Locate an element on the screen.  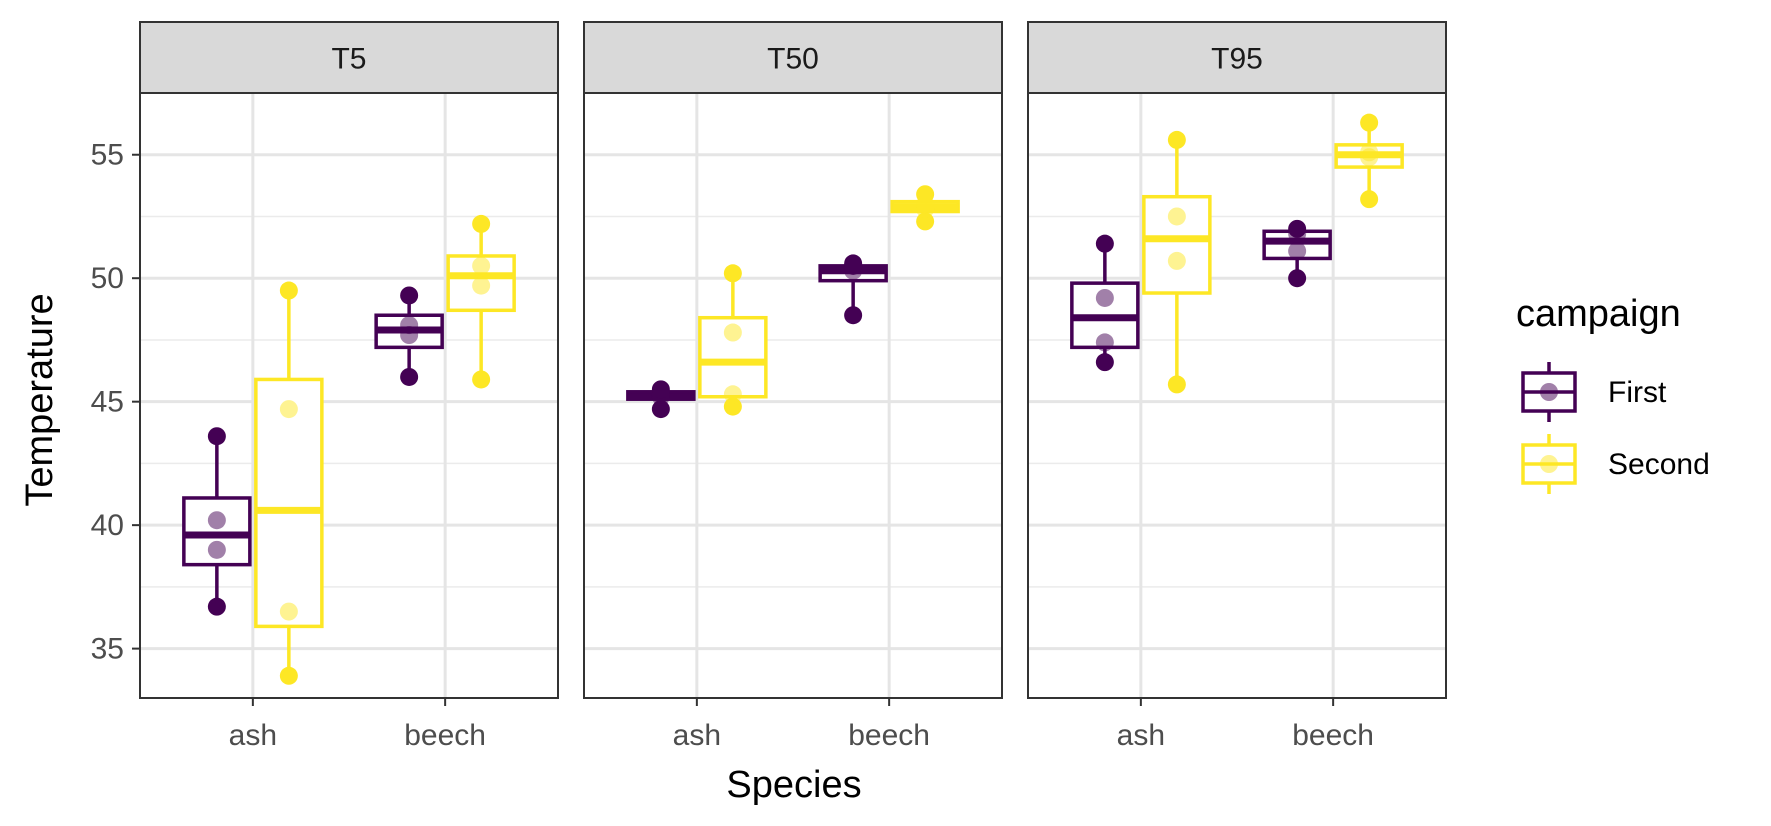
legend-entry-first: First is located at coordinates (1594, 392).